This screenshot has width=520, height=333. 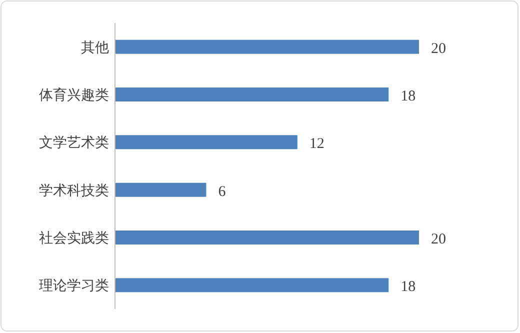 What do you see at coordinates (74, 142) in the screenshot?
I see `y-tick-label: 文学艺术类` at bounding box center [74, 142].